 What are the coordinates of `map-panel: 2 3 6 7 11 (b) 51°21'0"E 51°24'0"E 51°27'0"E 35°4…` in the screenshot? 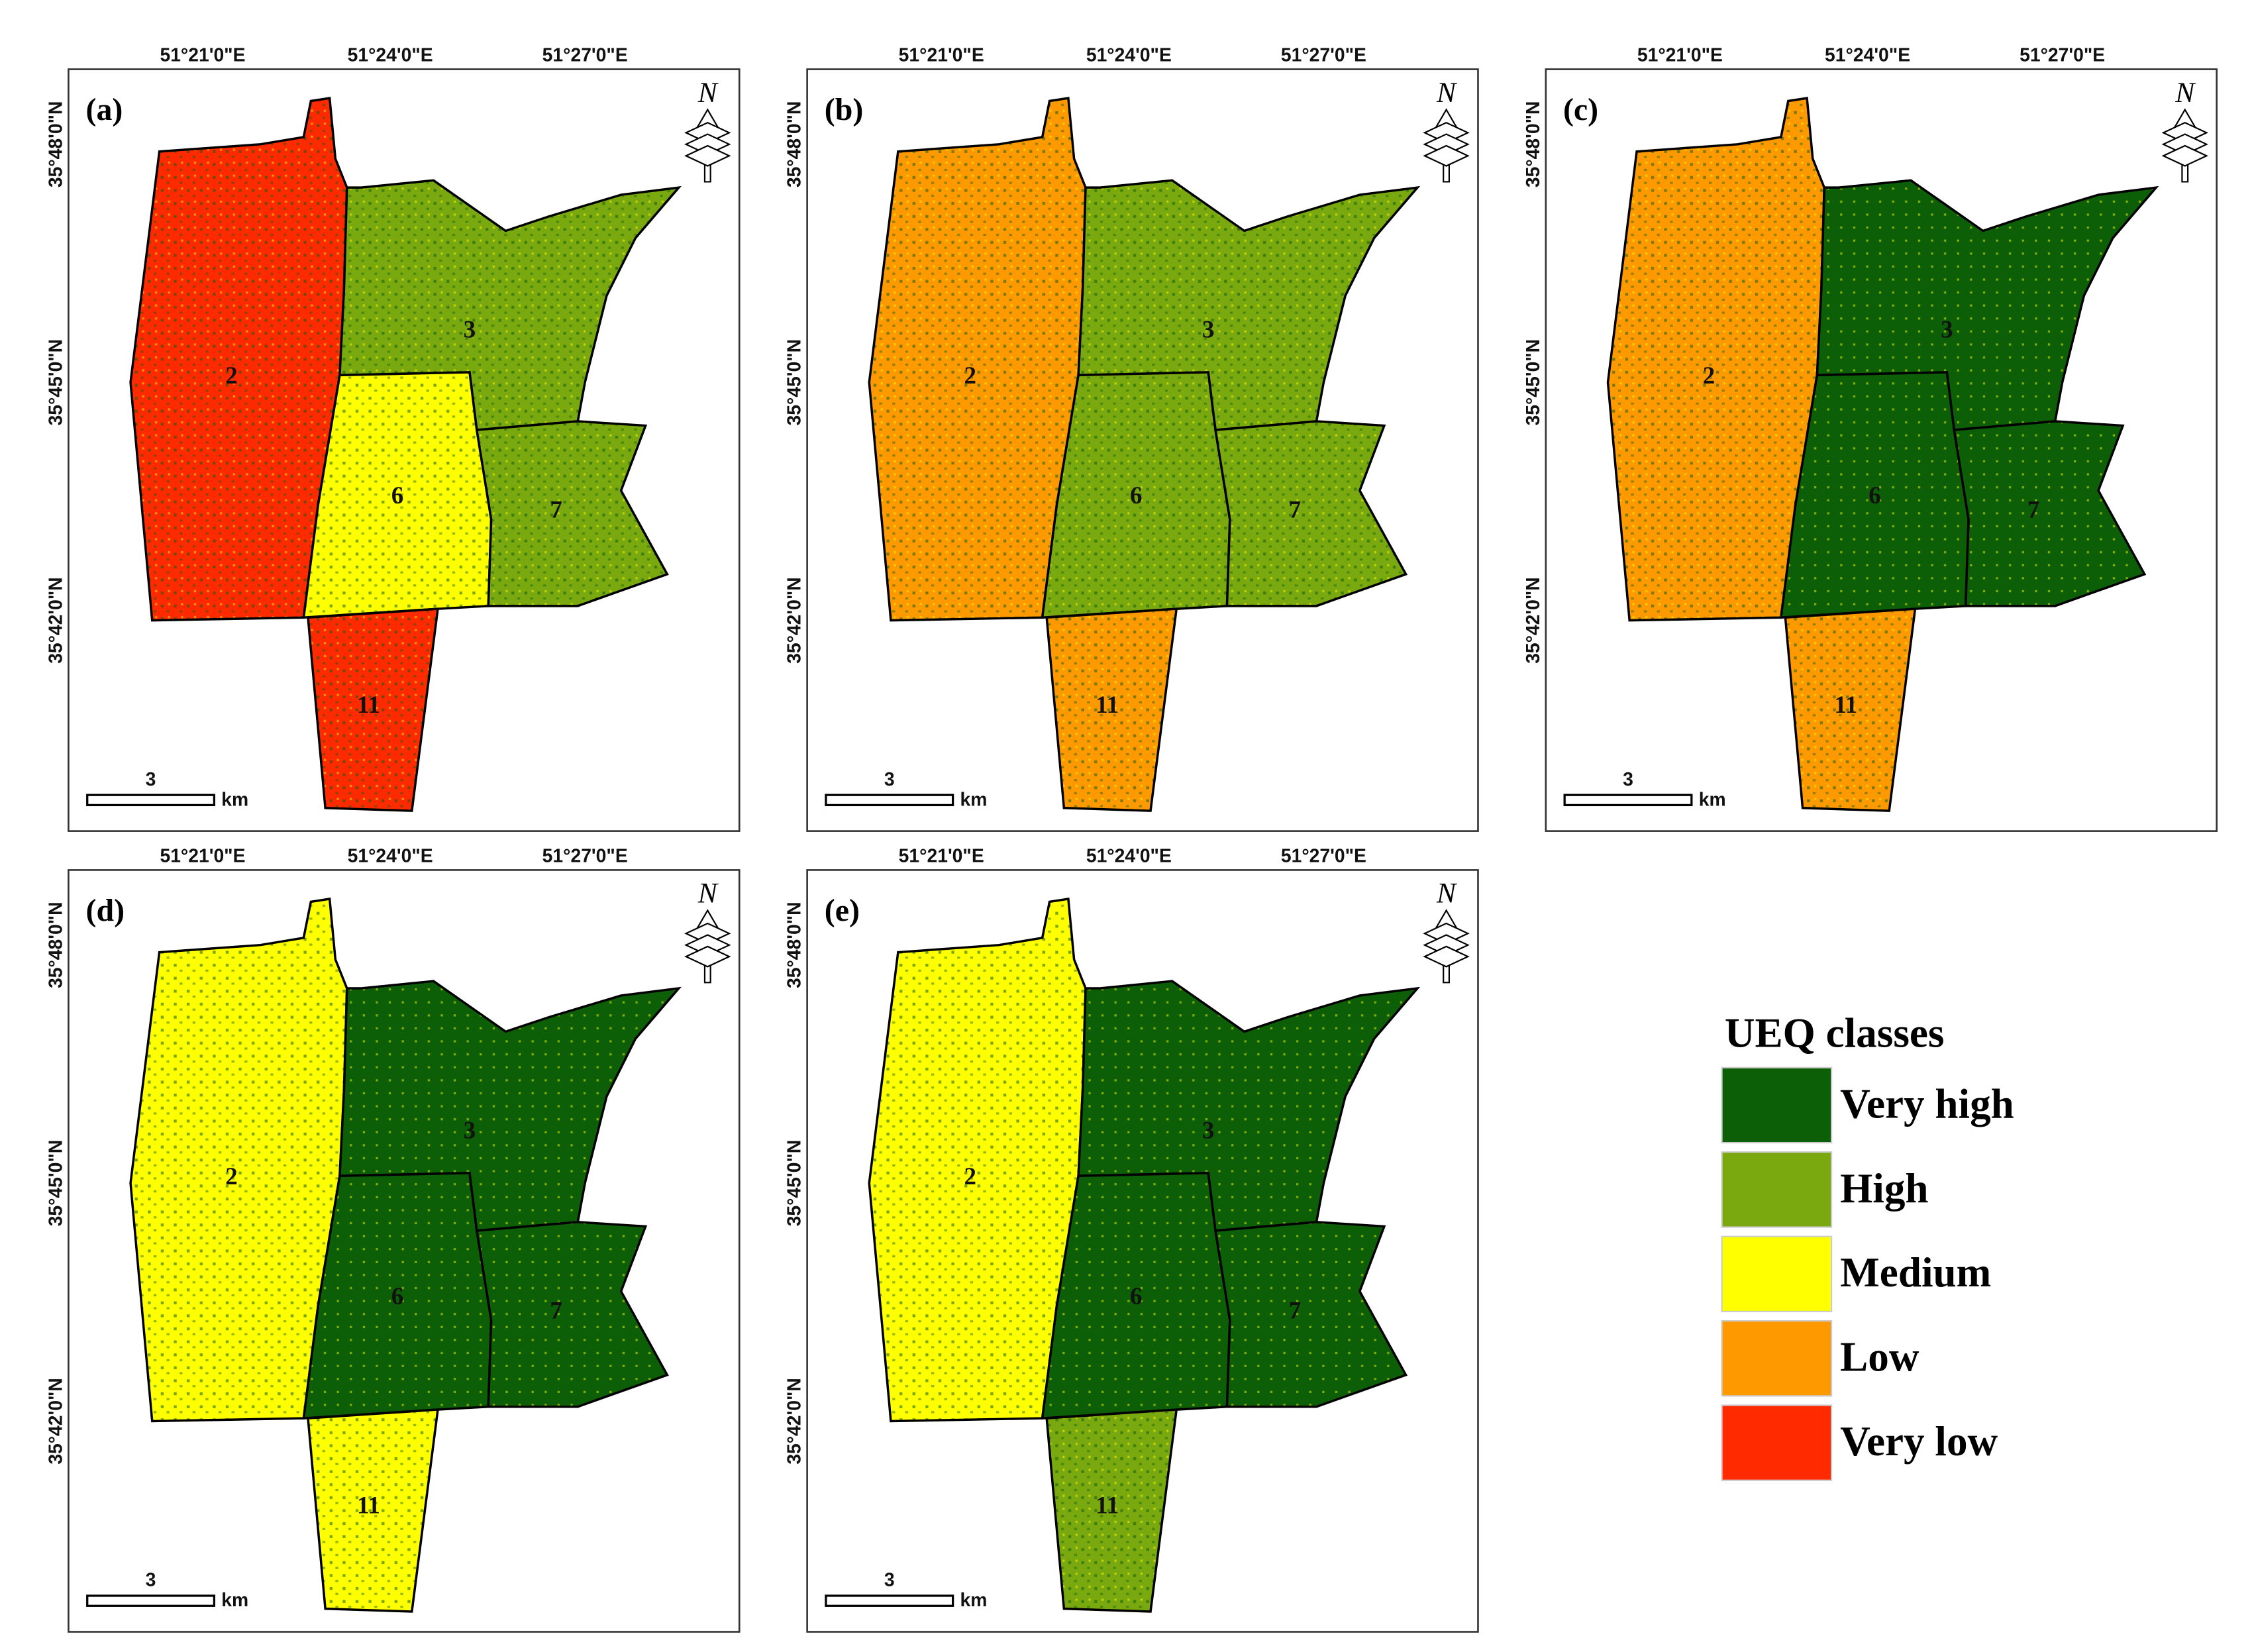 It's located at (1131, 438).